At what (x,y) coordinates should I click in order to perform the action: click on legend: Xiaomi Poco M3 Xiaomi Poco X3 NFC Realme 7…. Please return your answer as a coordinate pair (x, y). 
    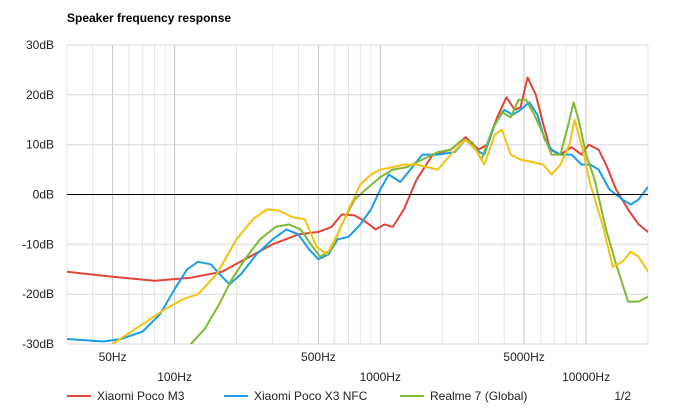
    Looking at the image, I should click on (349, 396).